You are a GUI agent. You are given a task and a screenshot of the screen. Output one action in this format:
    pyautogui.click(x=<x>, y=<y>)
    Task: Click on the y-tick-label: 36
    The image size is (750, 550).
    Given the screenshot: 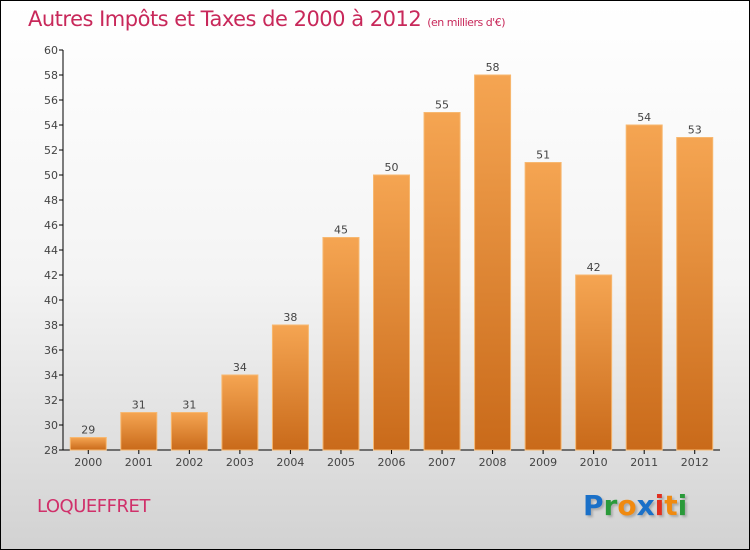 What is the action you would take?
    pyautogui.click(x=51, y=350)
    